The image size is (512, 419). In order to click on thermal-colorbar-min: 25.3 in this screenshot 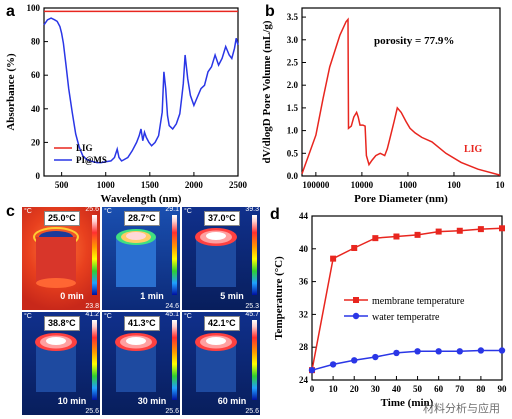, I will do `click(252, 306)`.